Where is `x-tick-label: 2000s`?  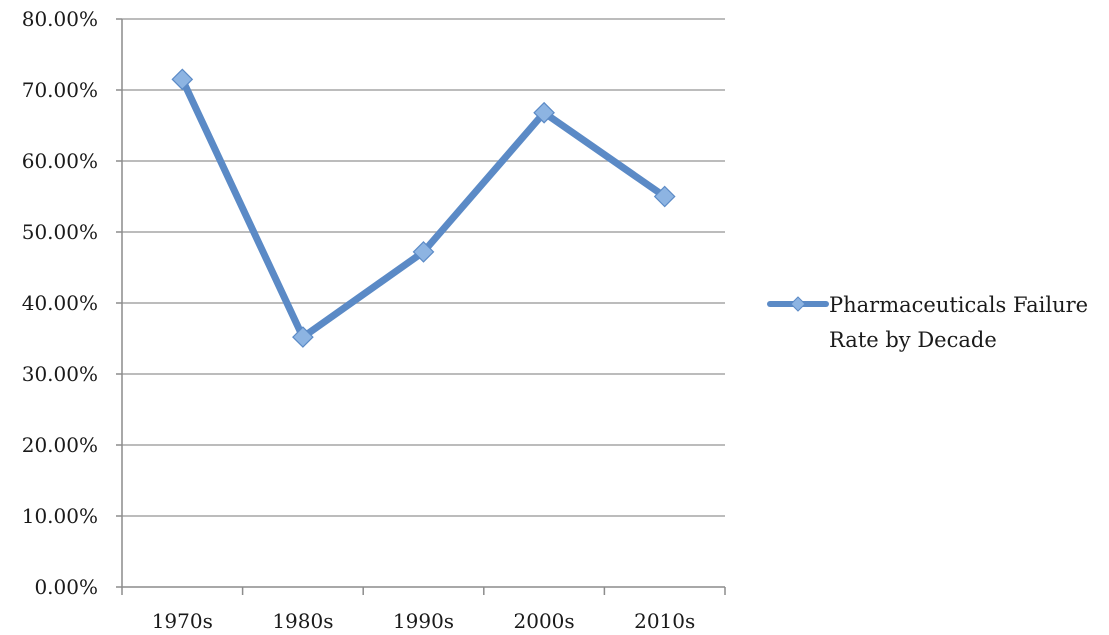 x-tick-label: 2000s is located at coordinates (544, 621).